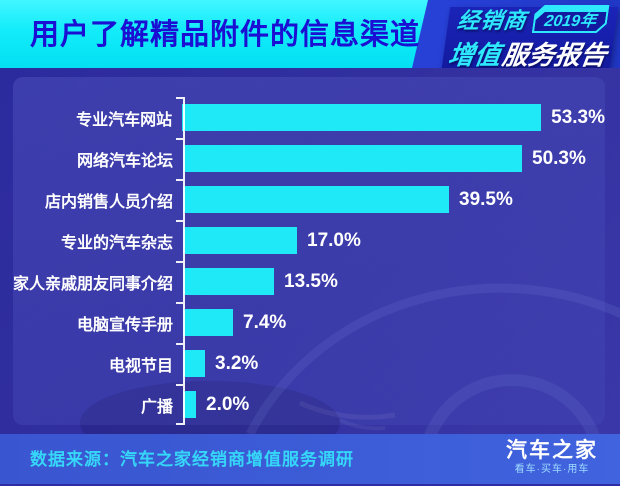 The height and width of the screenshot is (486, 620). I want to click on bar-track: 13.5%, so click(394, 281).